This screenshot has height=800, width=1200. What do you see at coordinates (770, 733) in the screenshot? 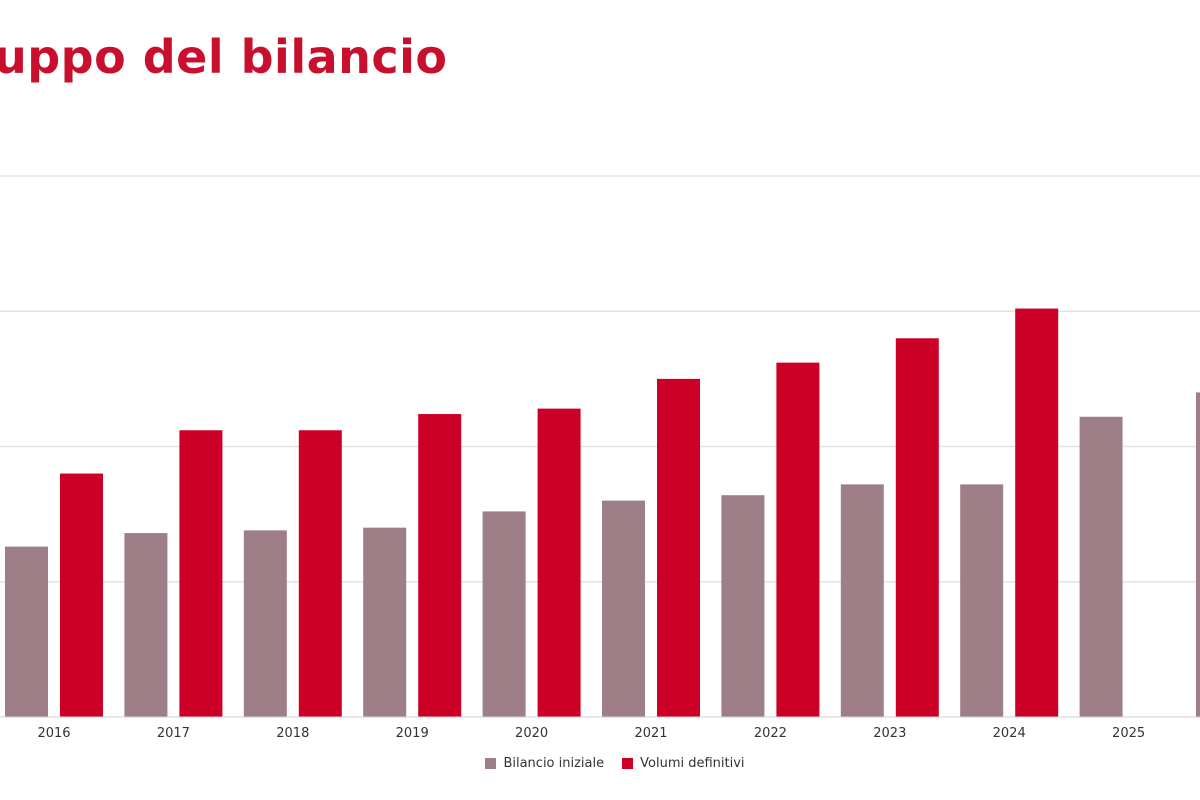
I see `x-tick-label-2022: 2022` at bounding box center [770, 733].